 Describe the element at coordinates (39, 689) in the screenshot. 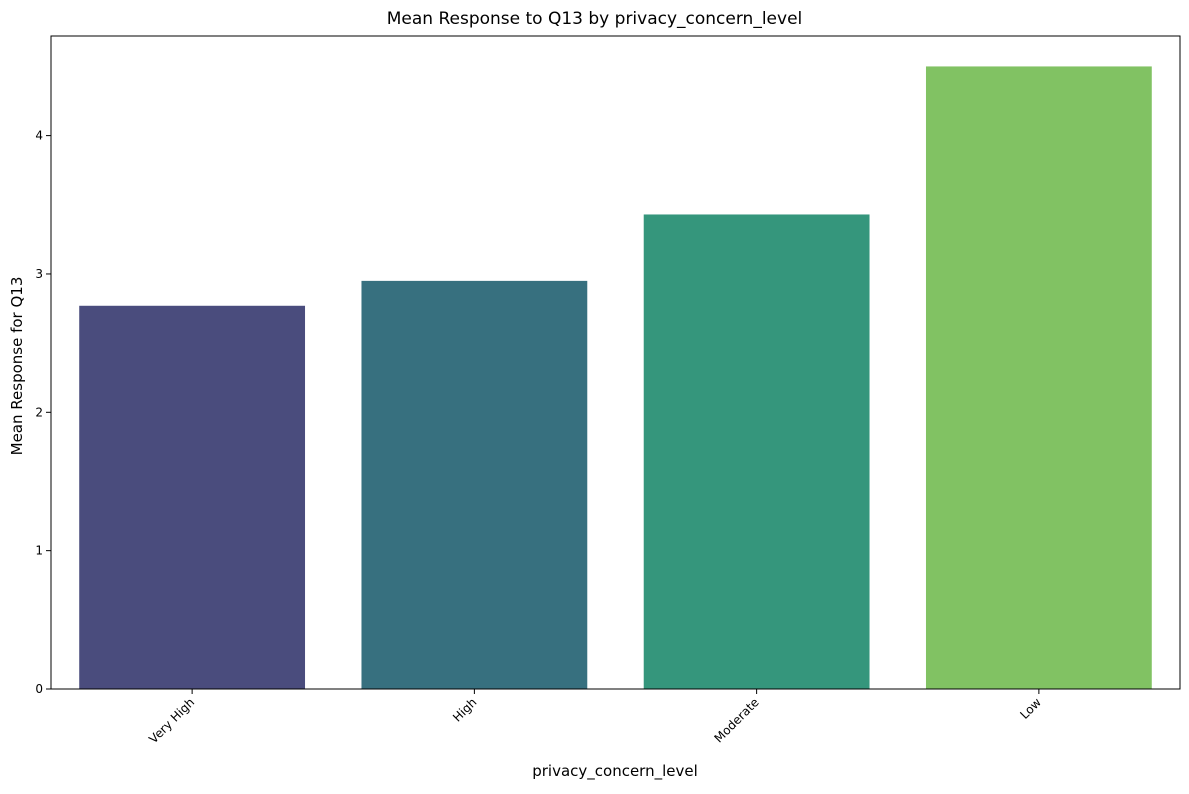

I see `y-tick-label: 0` at that location.